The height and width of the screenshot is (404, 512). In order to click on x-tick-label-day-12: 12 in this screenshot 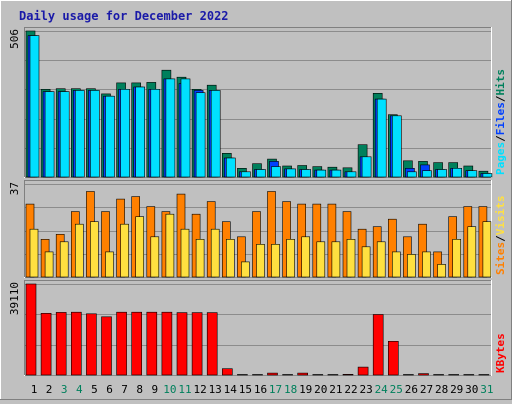, I will do `click(199, 389)`.